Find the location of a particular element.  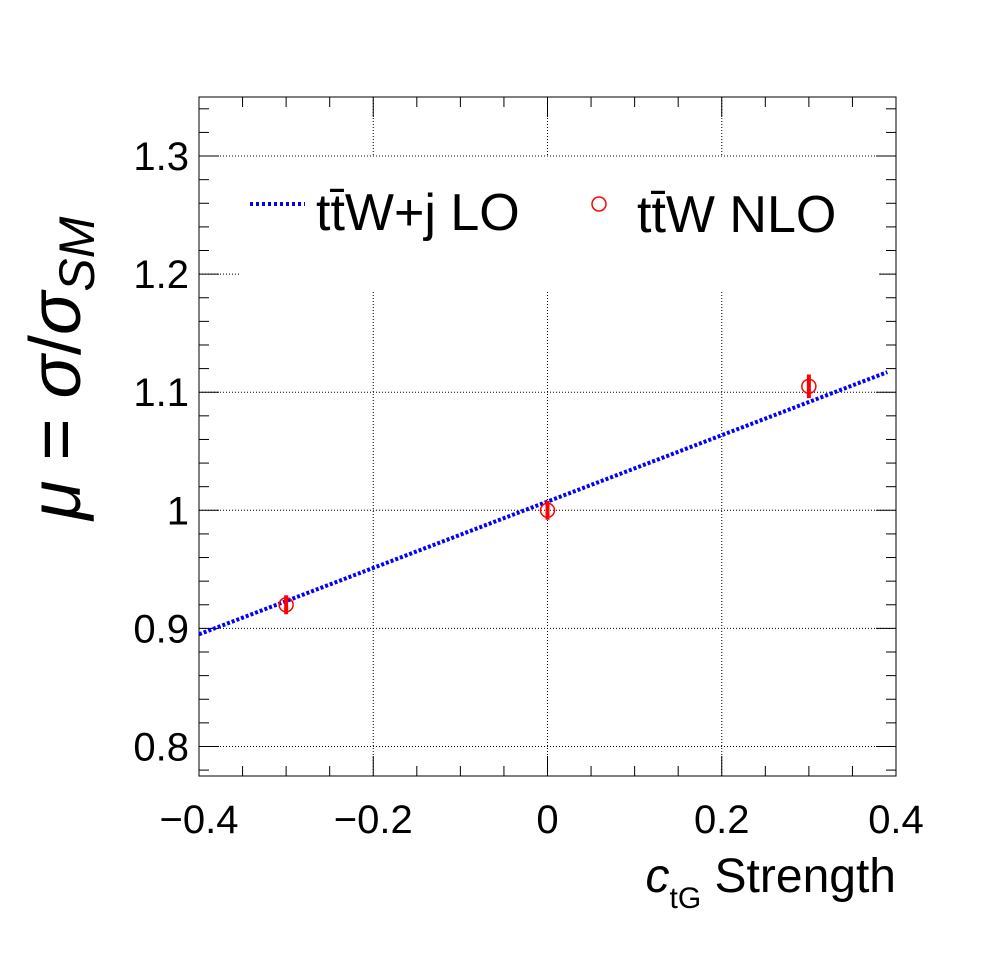

x-tick-label: 0 is located at coordinates (547, 820).